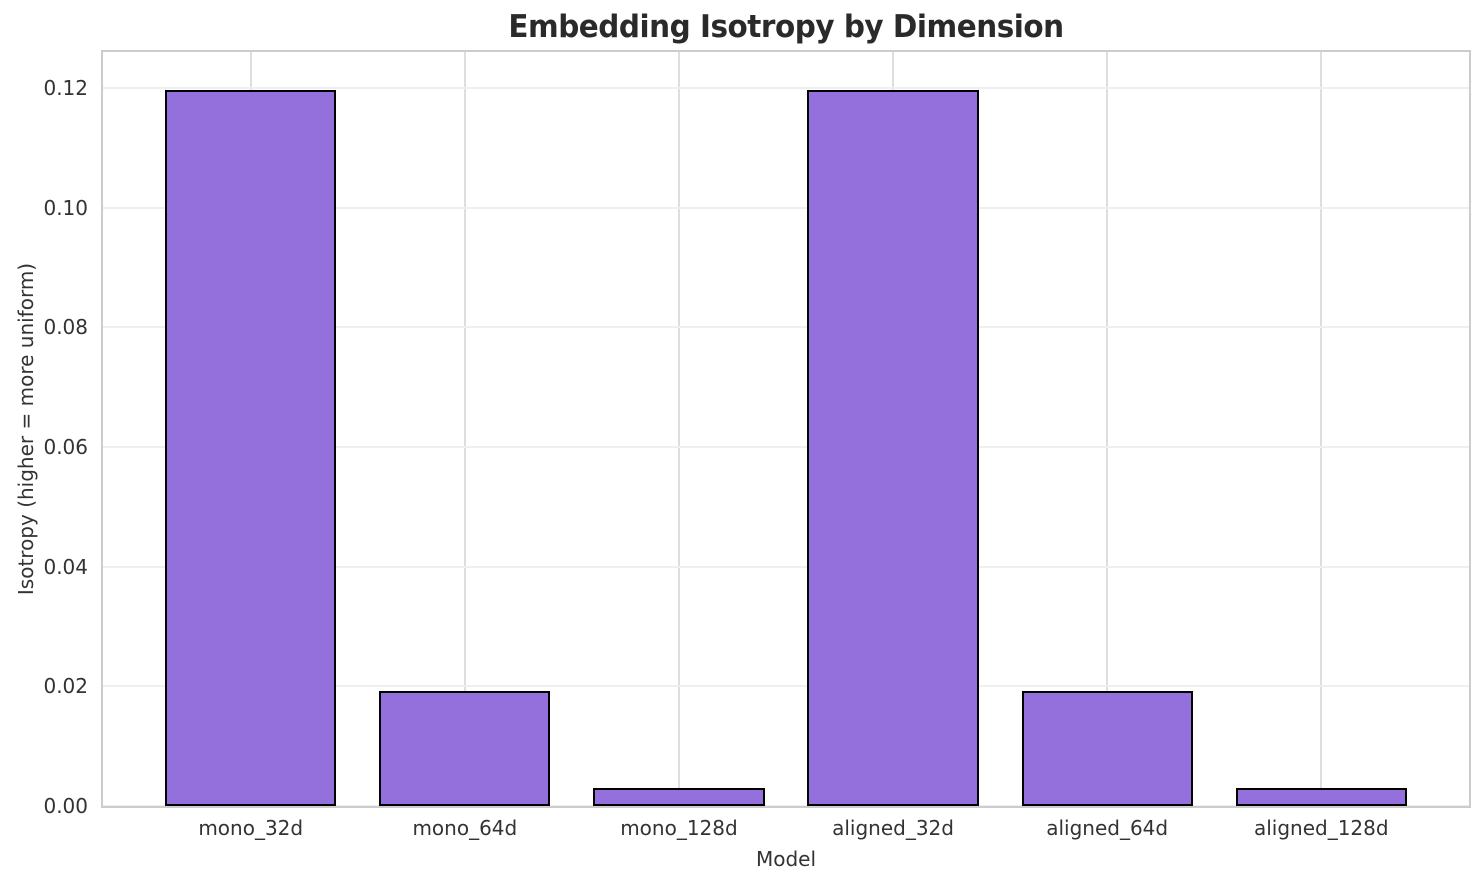  I want to click on bar-mono_64d, so click(465, 748).